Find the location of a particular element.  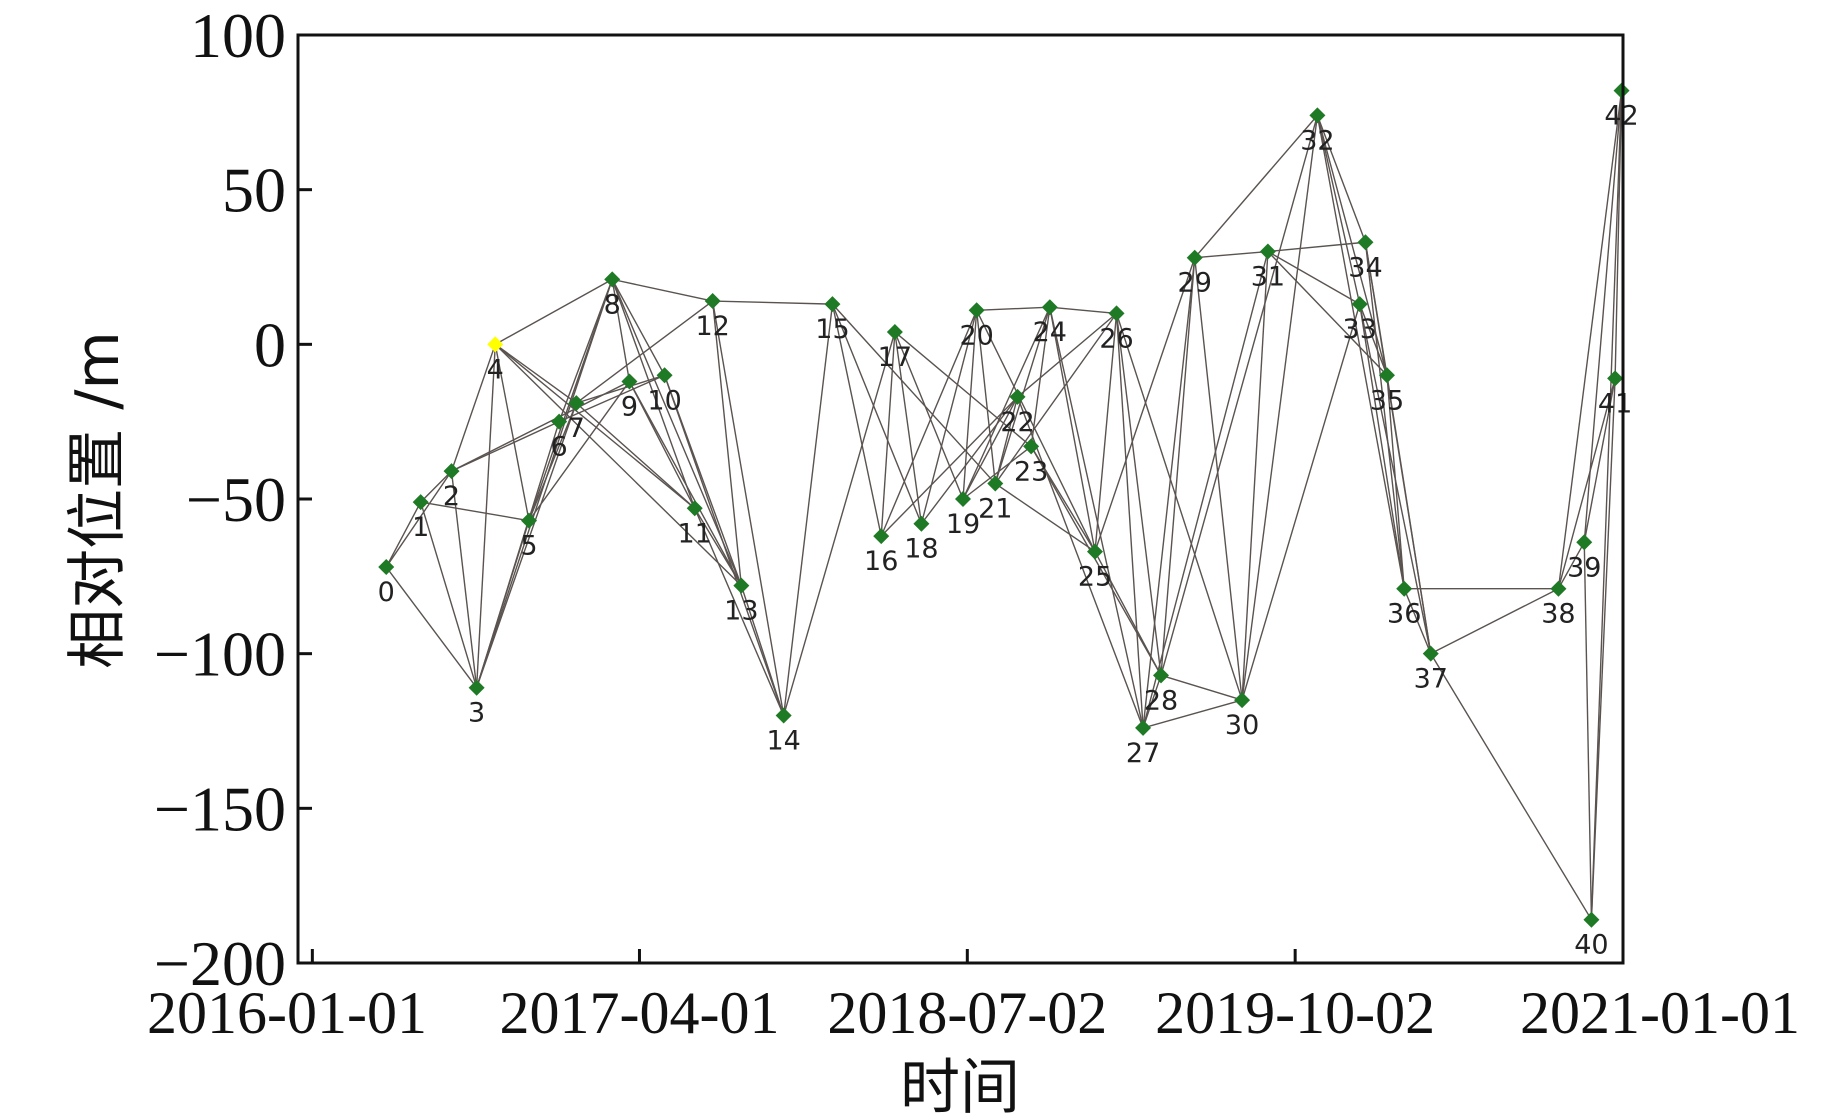

point-label-25: 25 is located at coordinates (1095, 577).